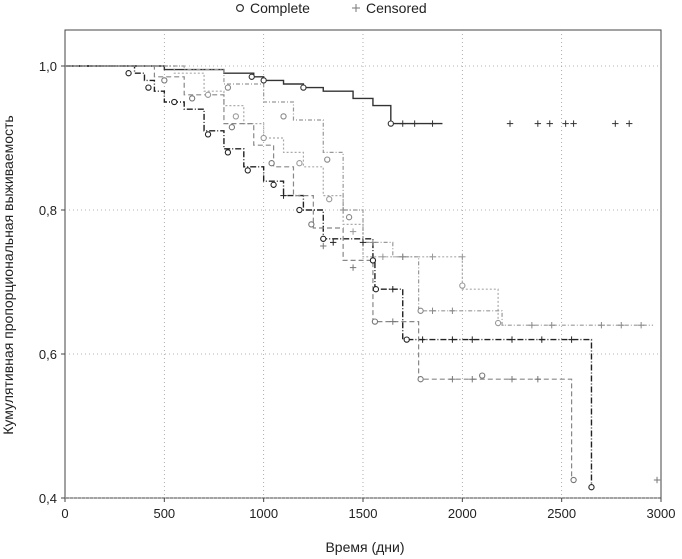 This screenshot has height=559, width=682. Describe the element at coordinates (64, 513) in the screenshot. I see `x-tick-label: 0` at that location.